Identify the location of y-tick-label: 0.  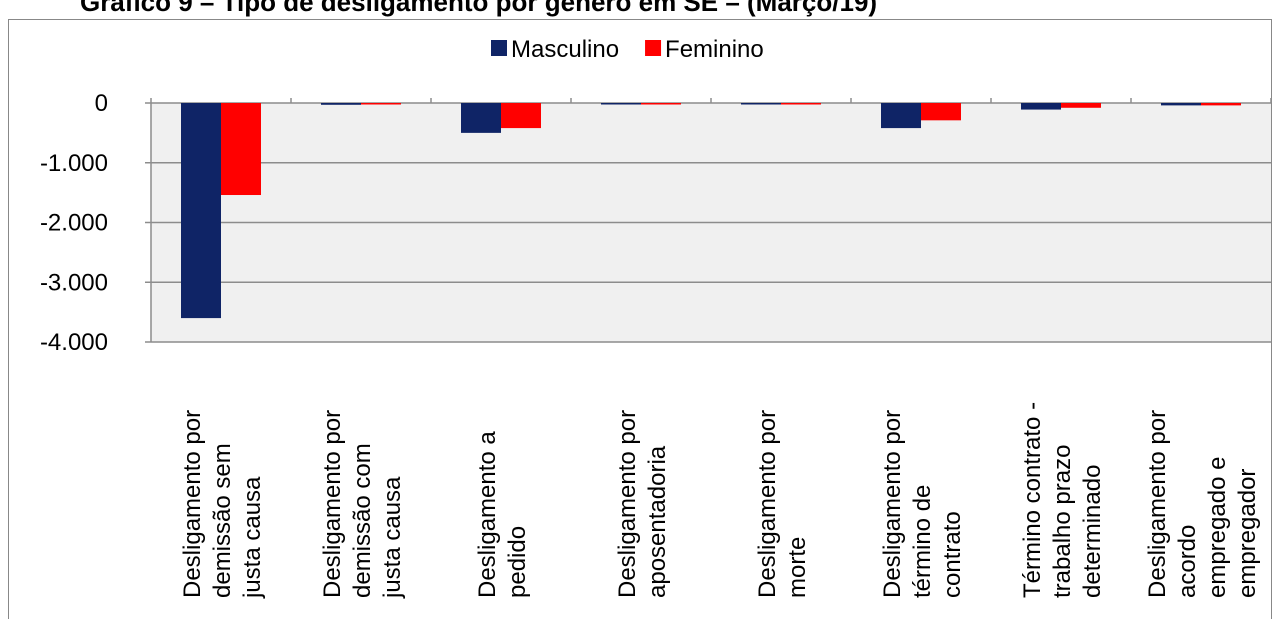
(101, 103).